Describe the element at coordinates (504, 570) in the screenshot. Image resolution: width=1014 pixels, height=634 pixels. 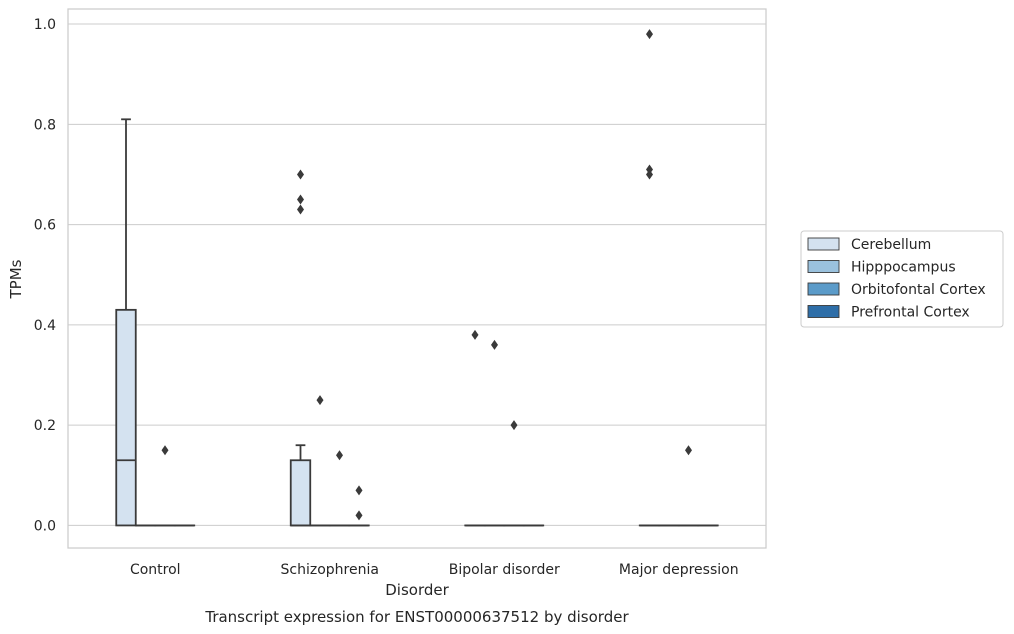
I see `x-tick-label: Bipolar disorder` at that location.